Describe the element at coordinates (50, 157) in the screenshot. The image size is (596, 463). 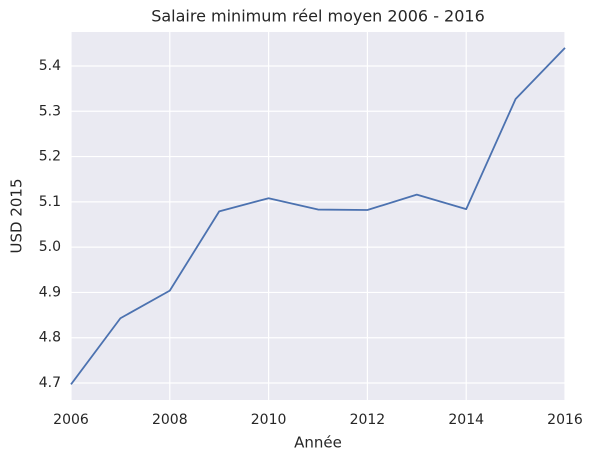
I see `y-tick-label: 5.2` at that location.